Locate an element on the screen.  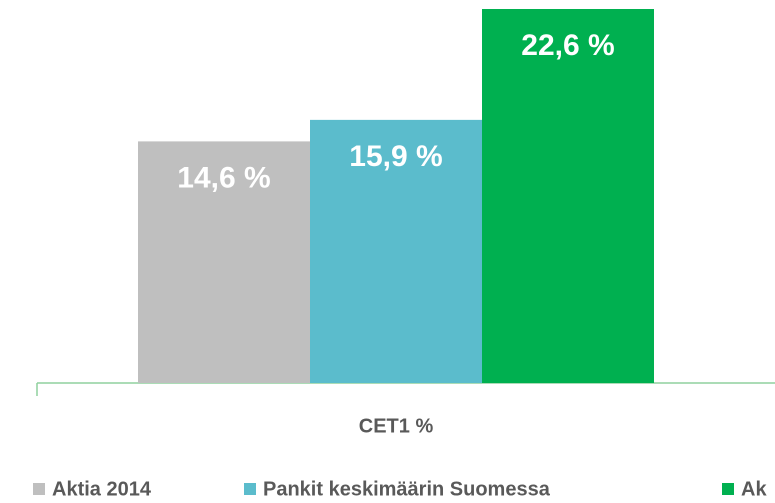
legend-label: Ak is located at coordinates (754, 489).